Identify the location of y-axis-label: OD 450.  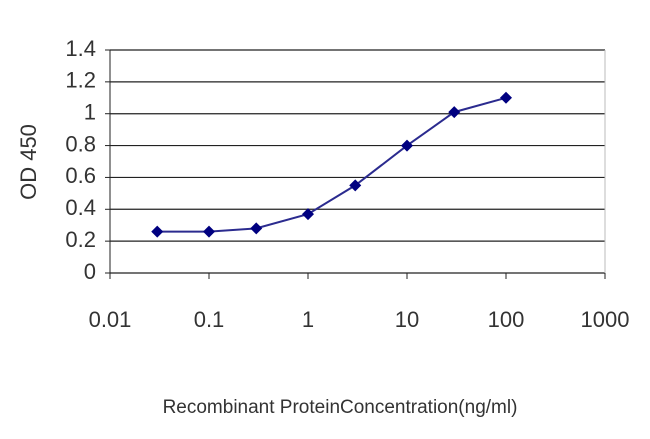
(28, 162).